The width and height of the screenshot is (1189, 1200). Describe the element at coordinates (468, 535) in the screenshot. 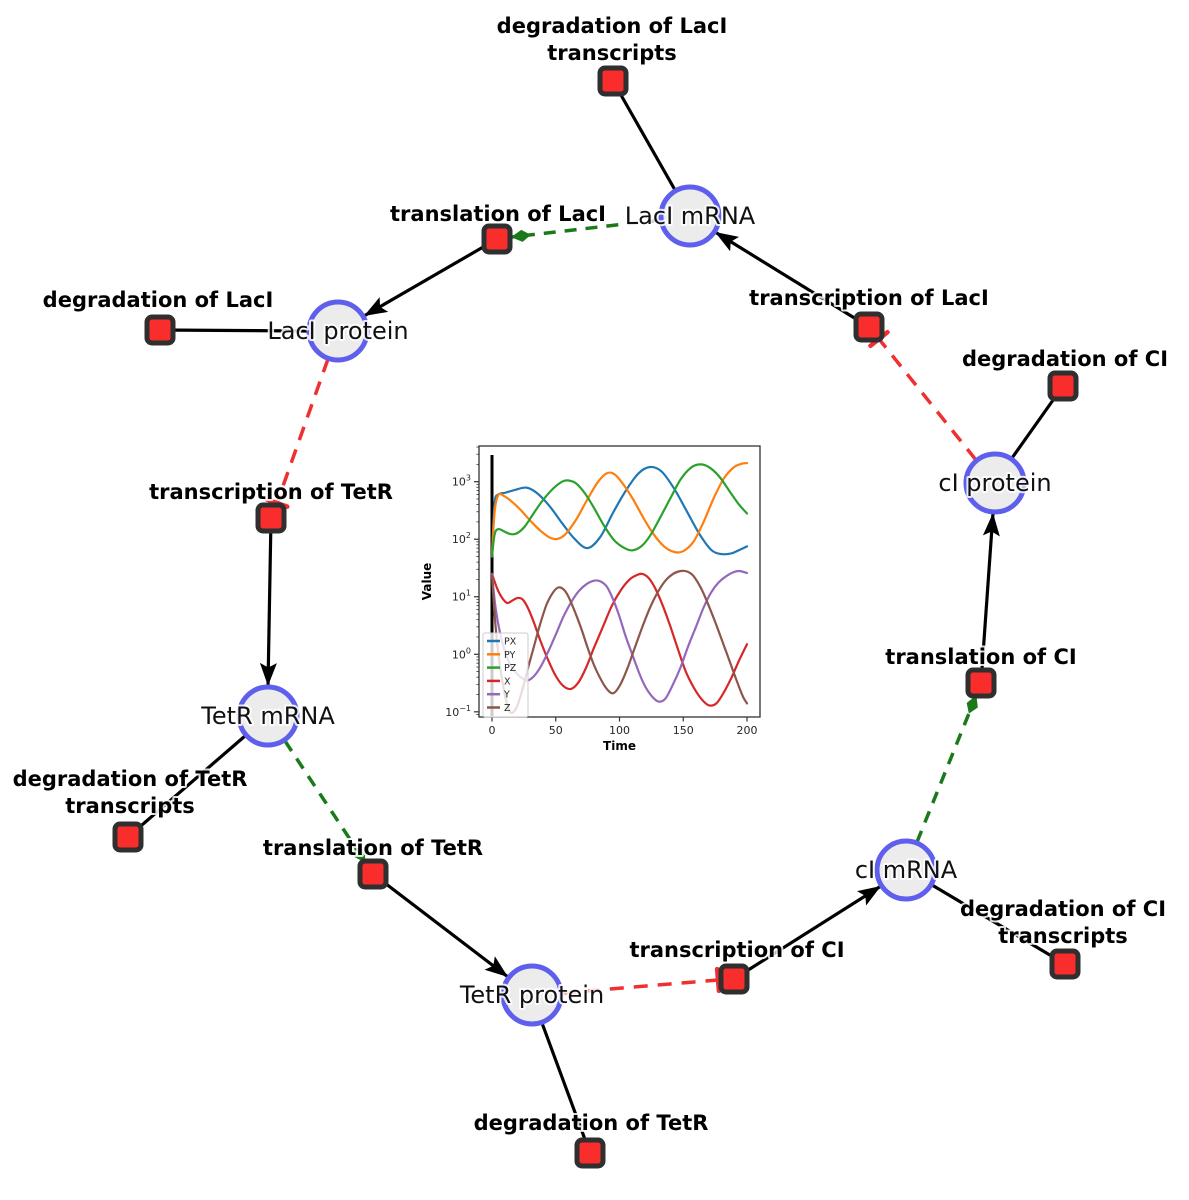

I see `y-tick-exponent: 2` at that location.